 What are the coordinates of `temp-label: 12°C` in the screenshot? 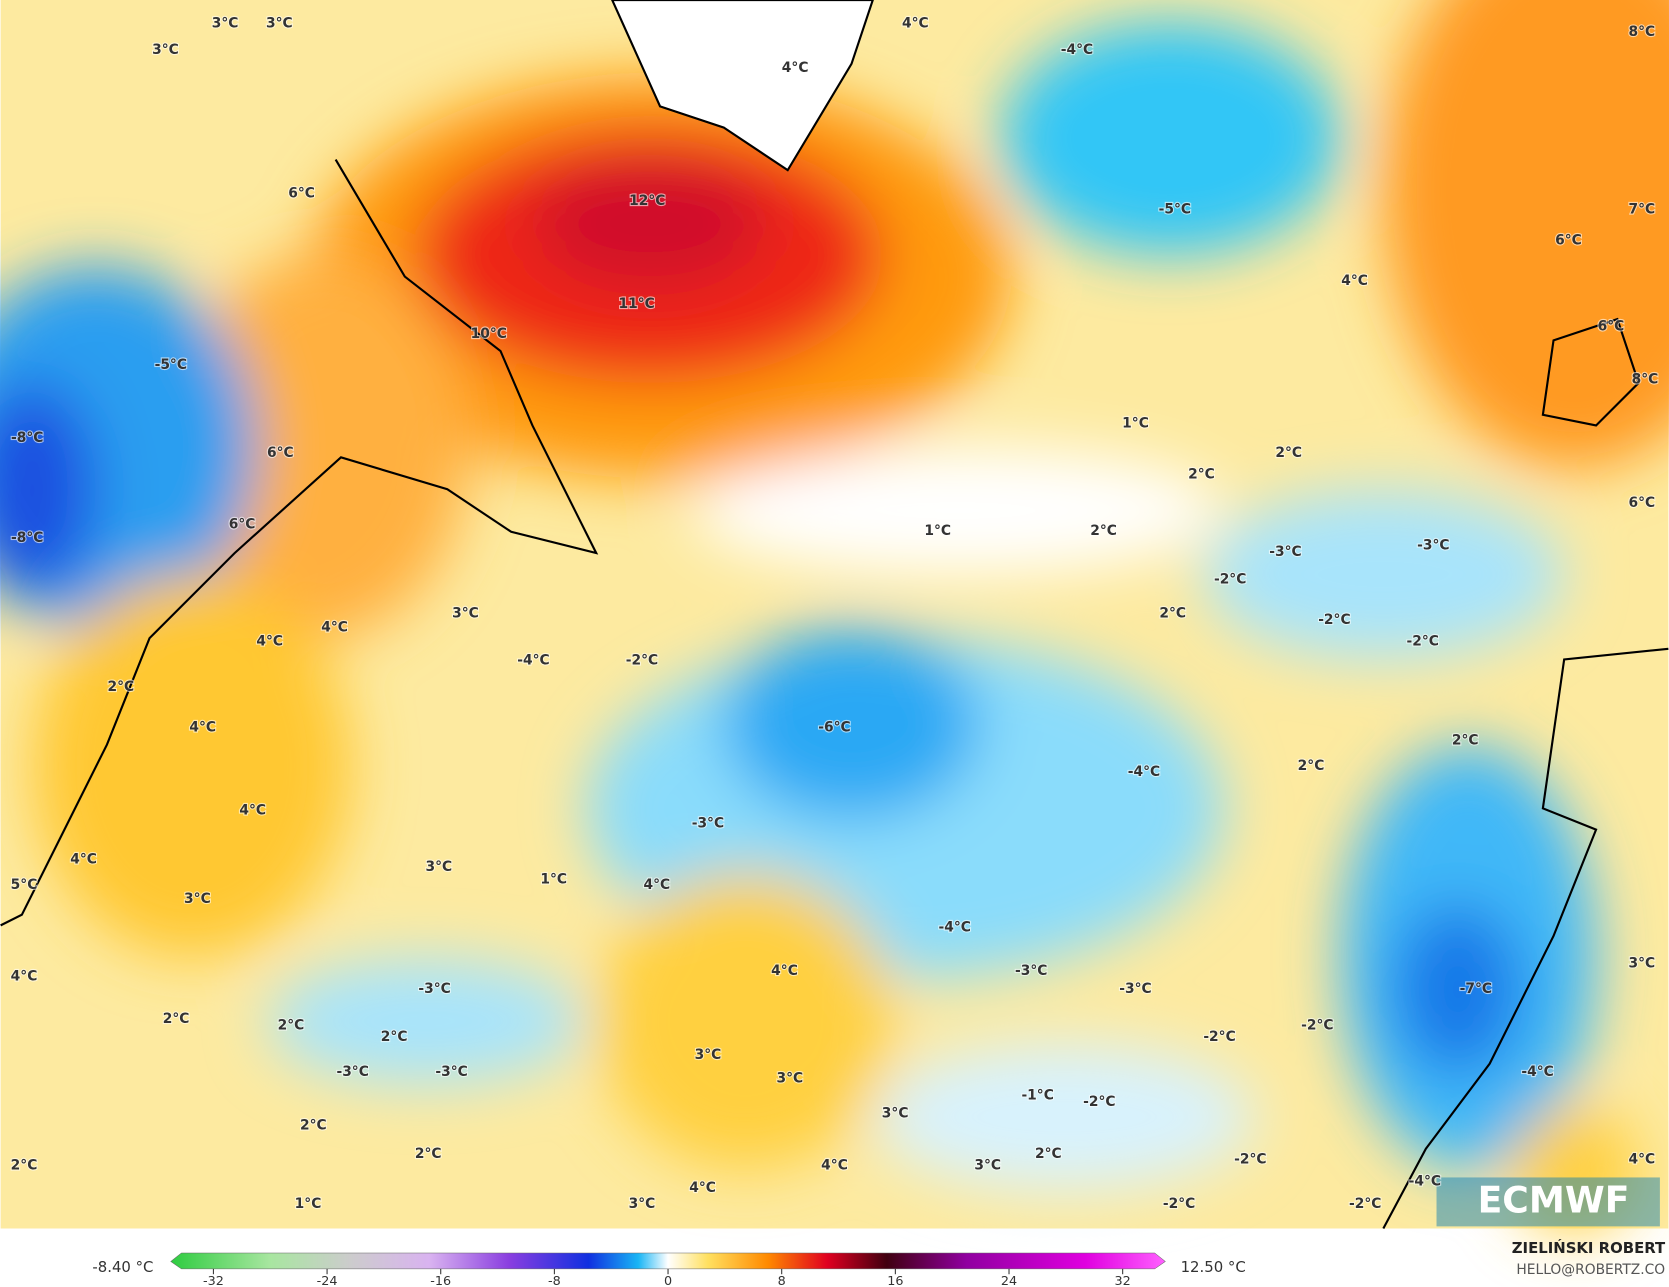 It's located at (647, 201).